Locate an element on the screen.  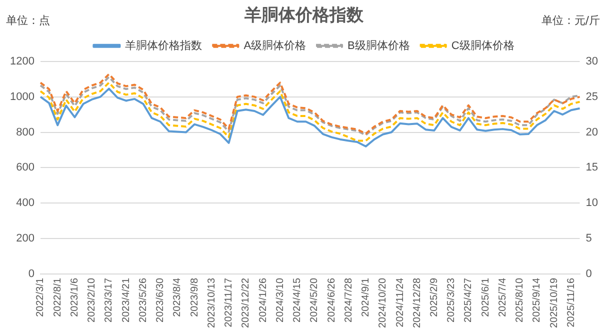
y2-tick-label: 10 is located at coordinates (592, 203).